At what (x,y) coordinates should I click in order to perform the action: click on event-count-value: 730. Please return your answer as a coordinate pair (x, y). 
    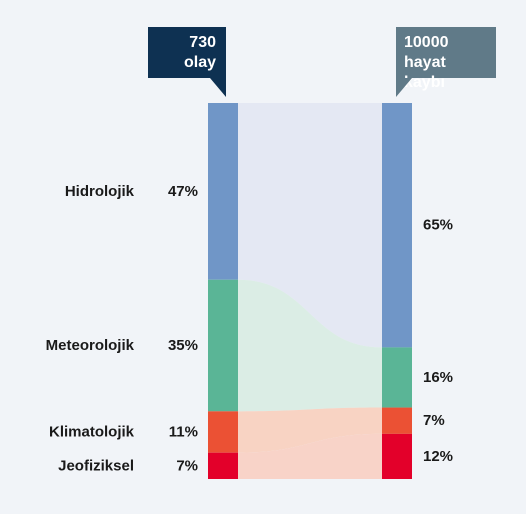
    Looking at the image, I should click on (202, 42).